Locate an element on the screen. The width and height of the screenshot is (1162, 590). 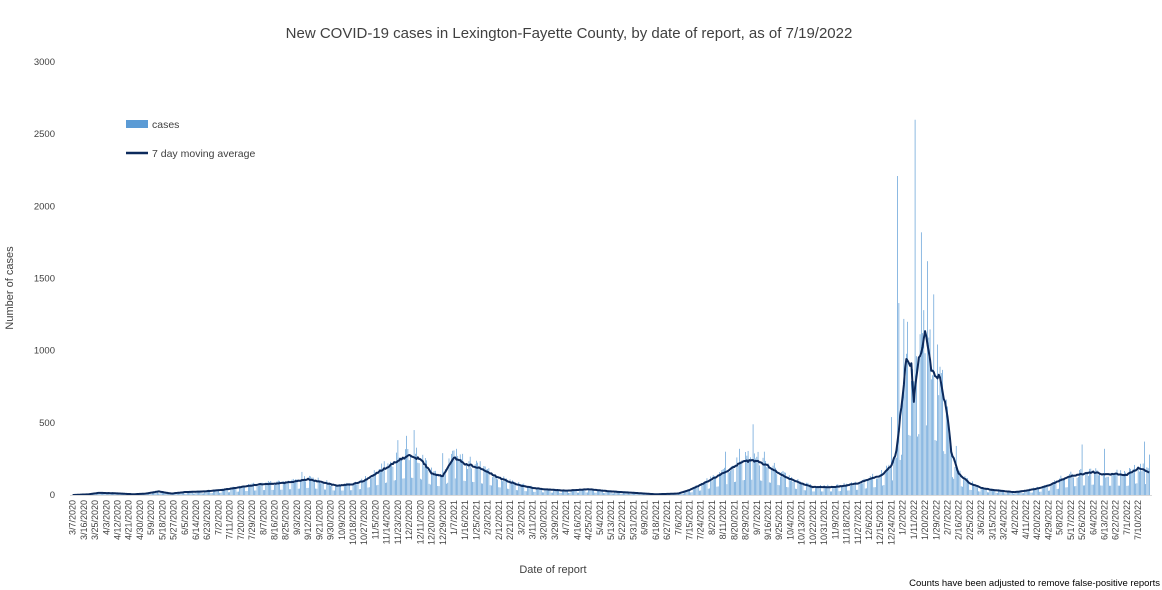
x-tick-label: 7/1/2022 is located at coordinates (1127, 517).